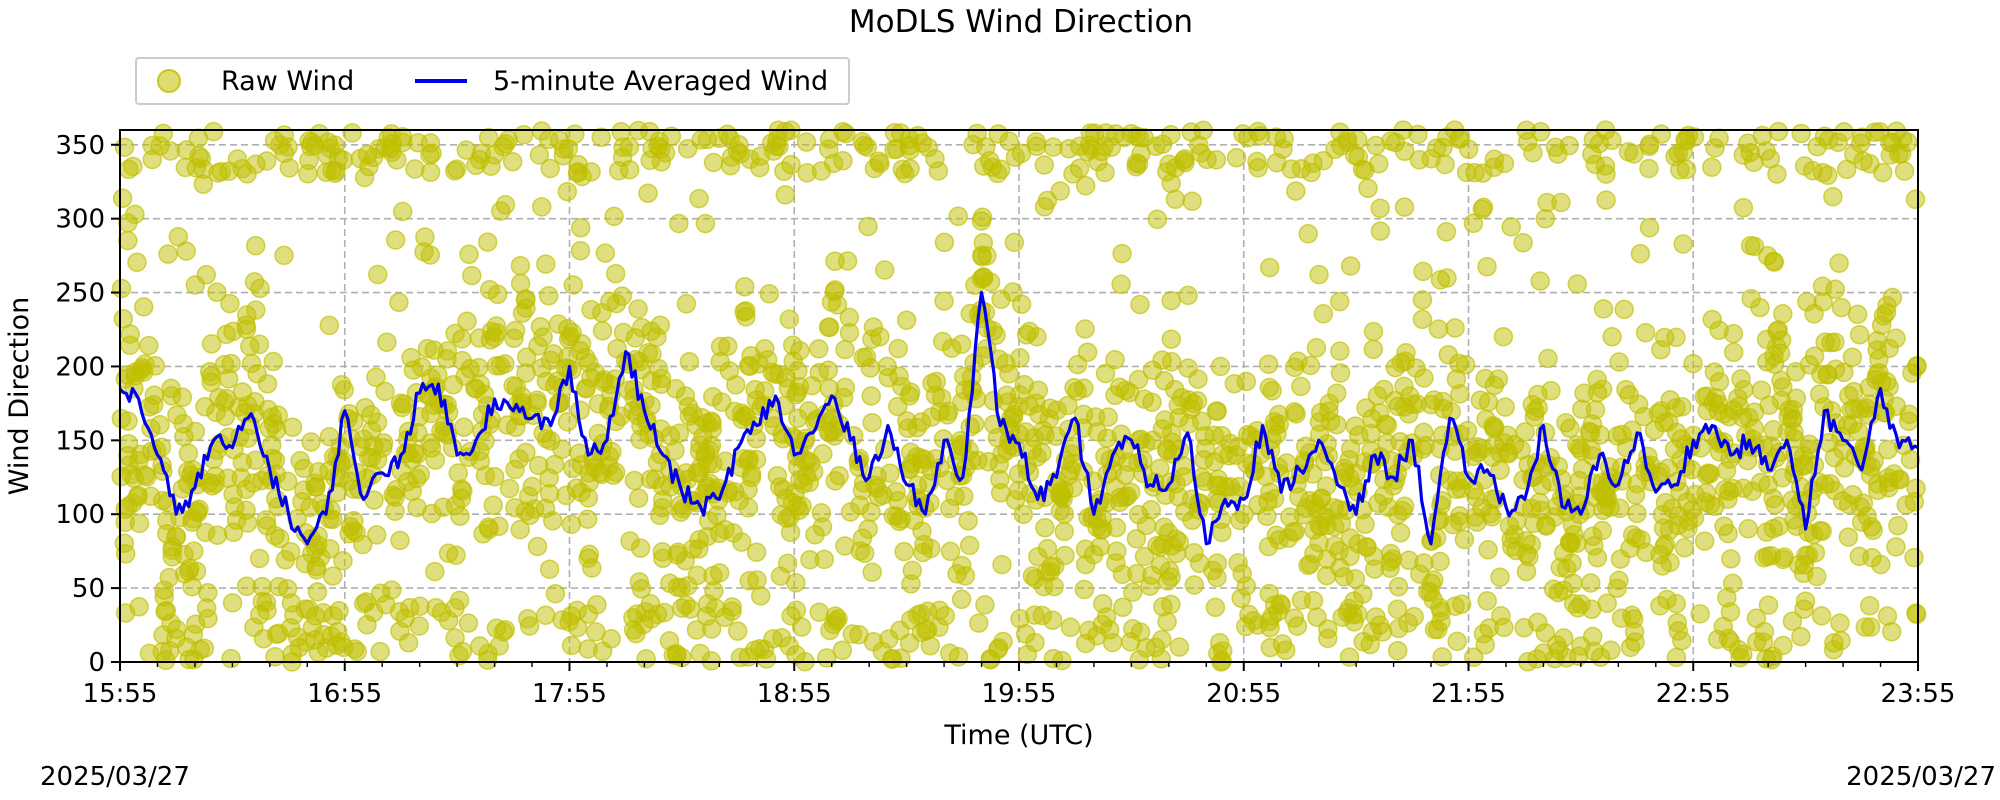 This screenshot has height=800, width=2000. I want to click on x-tick-label: 22:55, so click(1693, 694).